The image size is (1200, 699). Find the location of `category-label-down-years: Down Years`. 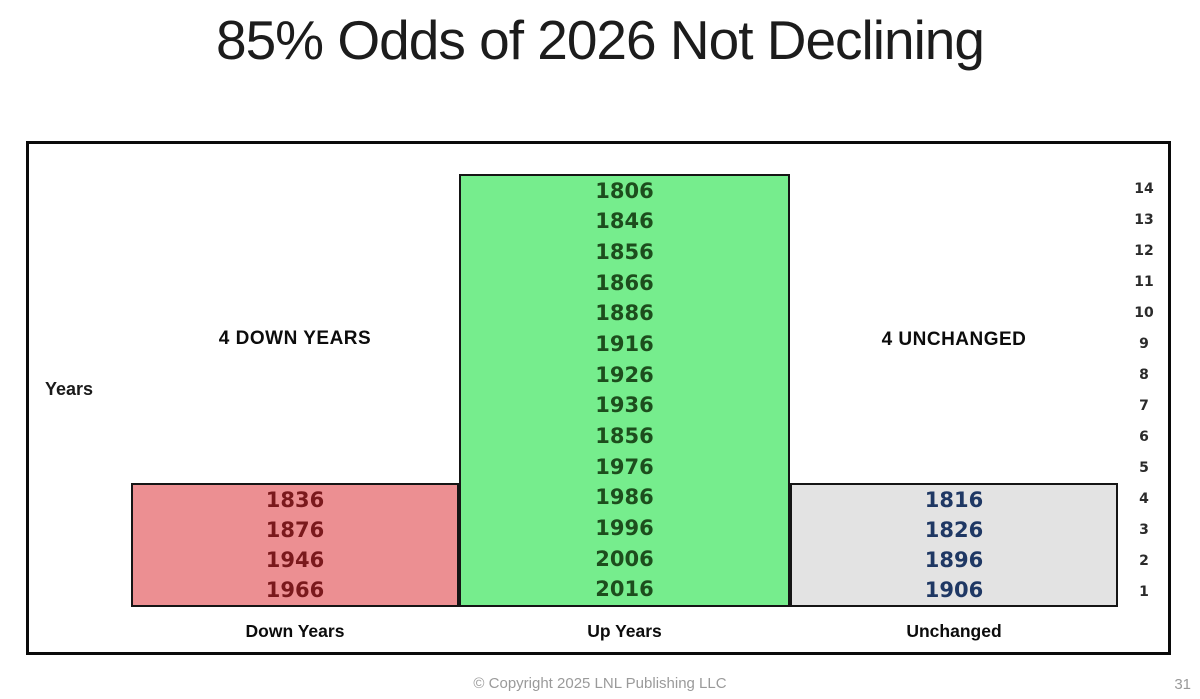

category-label-down-years: Down Years is located at coordinates (295, 631).